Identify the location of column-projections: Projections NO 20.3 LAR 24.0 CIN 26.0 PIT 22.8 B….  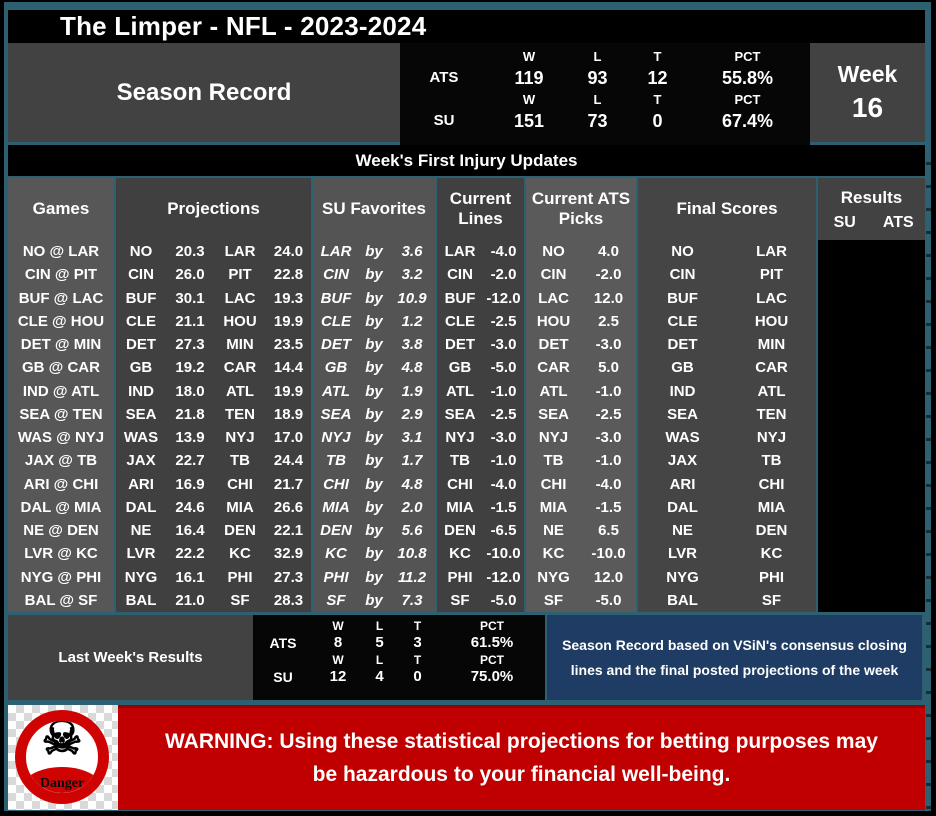
(213, 395).